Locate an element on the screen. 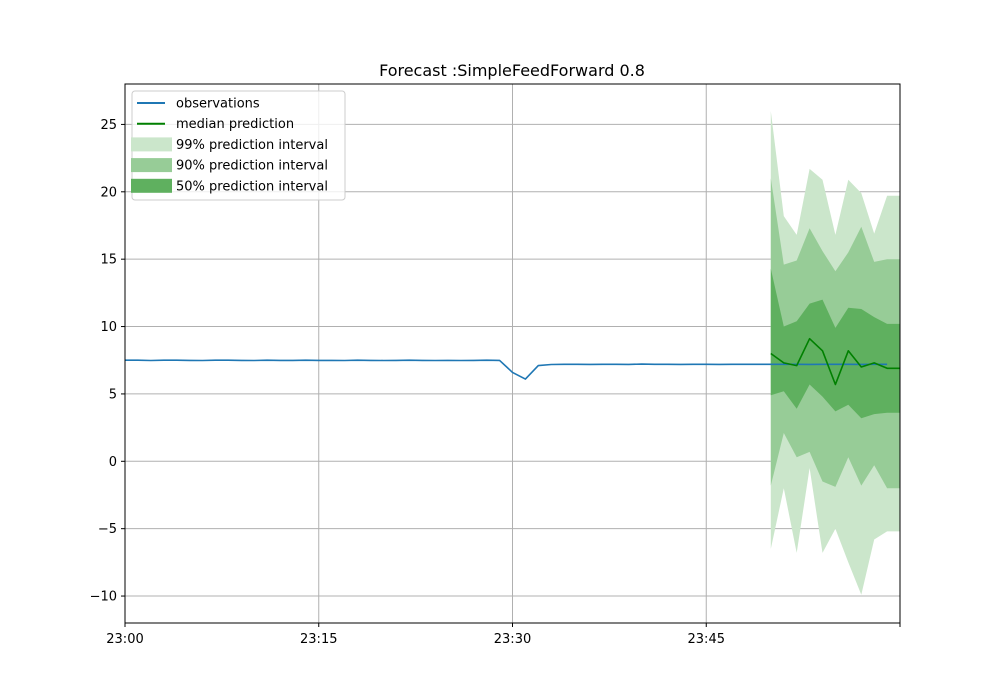 Image resolution: width=1000 pixels, height=700 pixels. legend-label: 90% prediction interval is located at coordinates (252, 166).